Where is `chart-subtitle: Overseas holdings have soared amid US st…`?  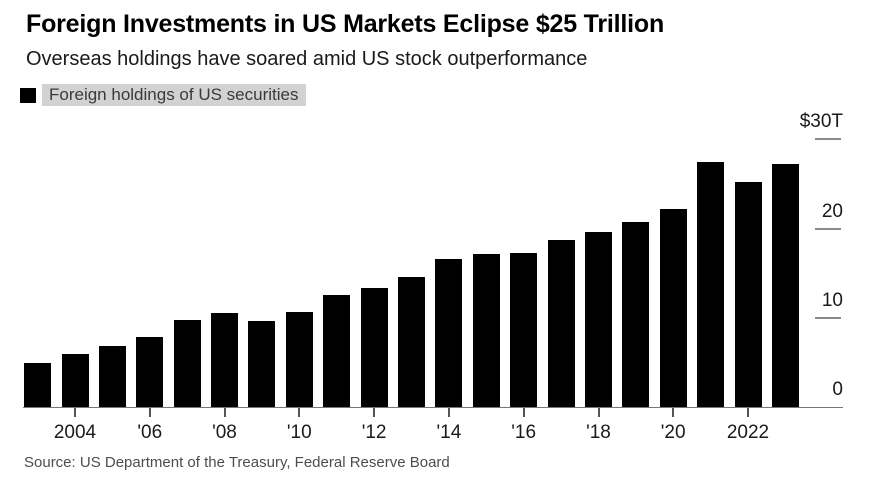
chart-subtitle: Overseas holdings have soared amid US st… is located at coordinates (307, 59).